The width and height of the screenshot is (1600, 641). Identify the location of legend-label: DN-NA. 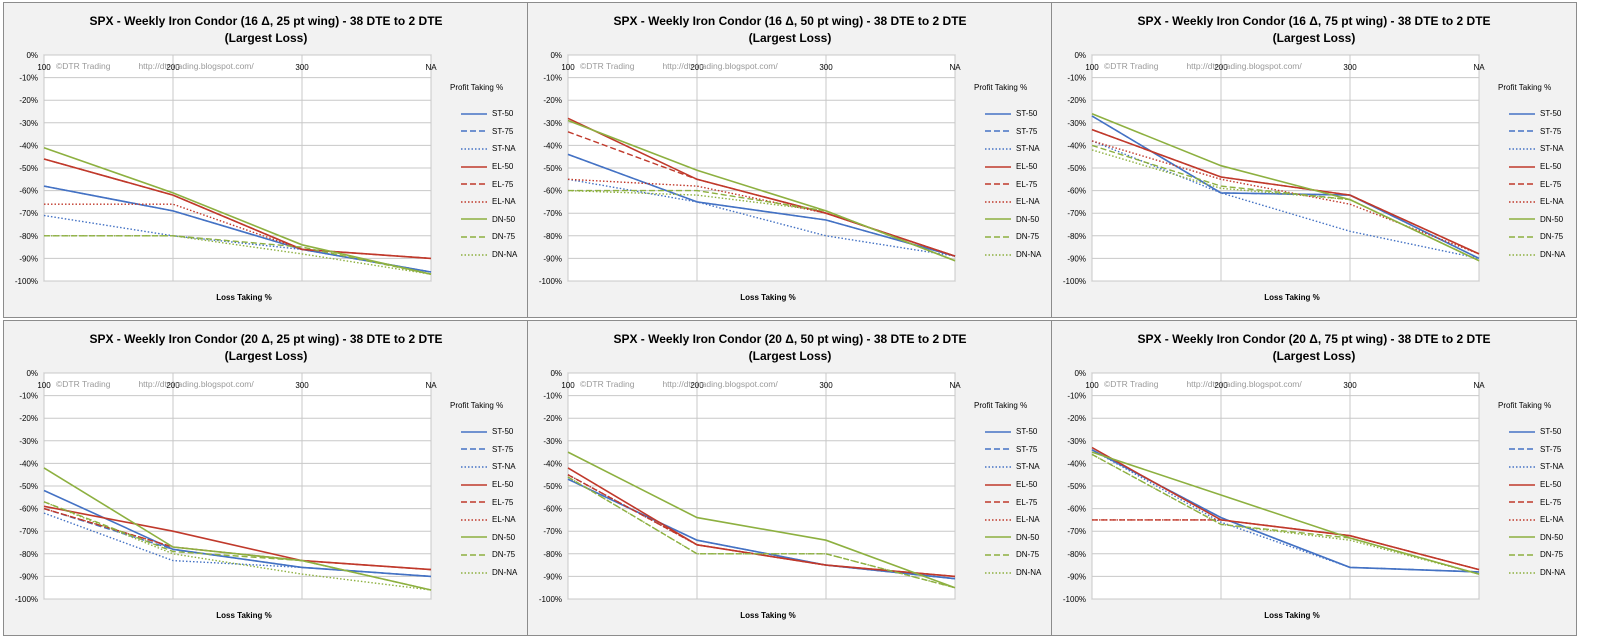
(1553, 255).